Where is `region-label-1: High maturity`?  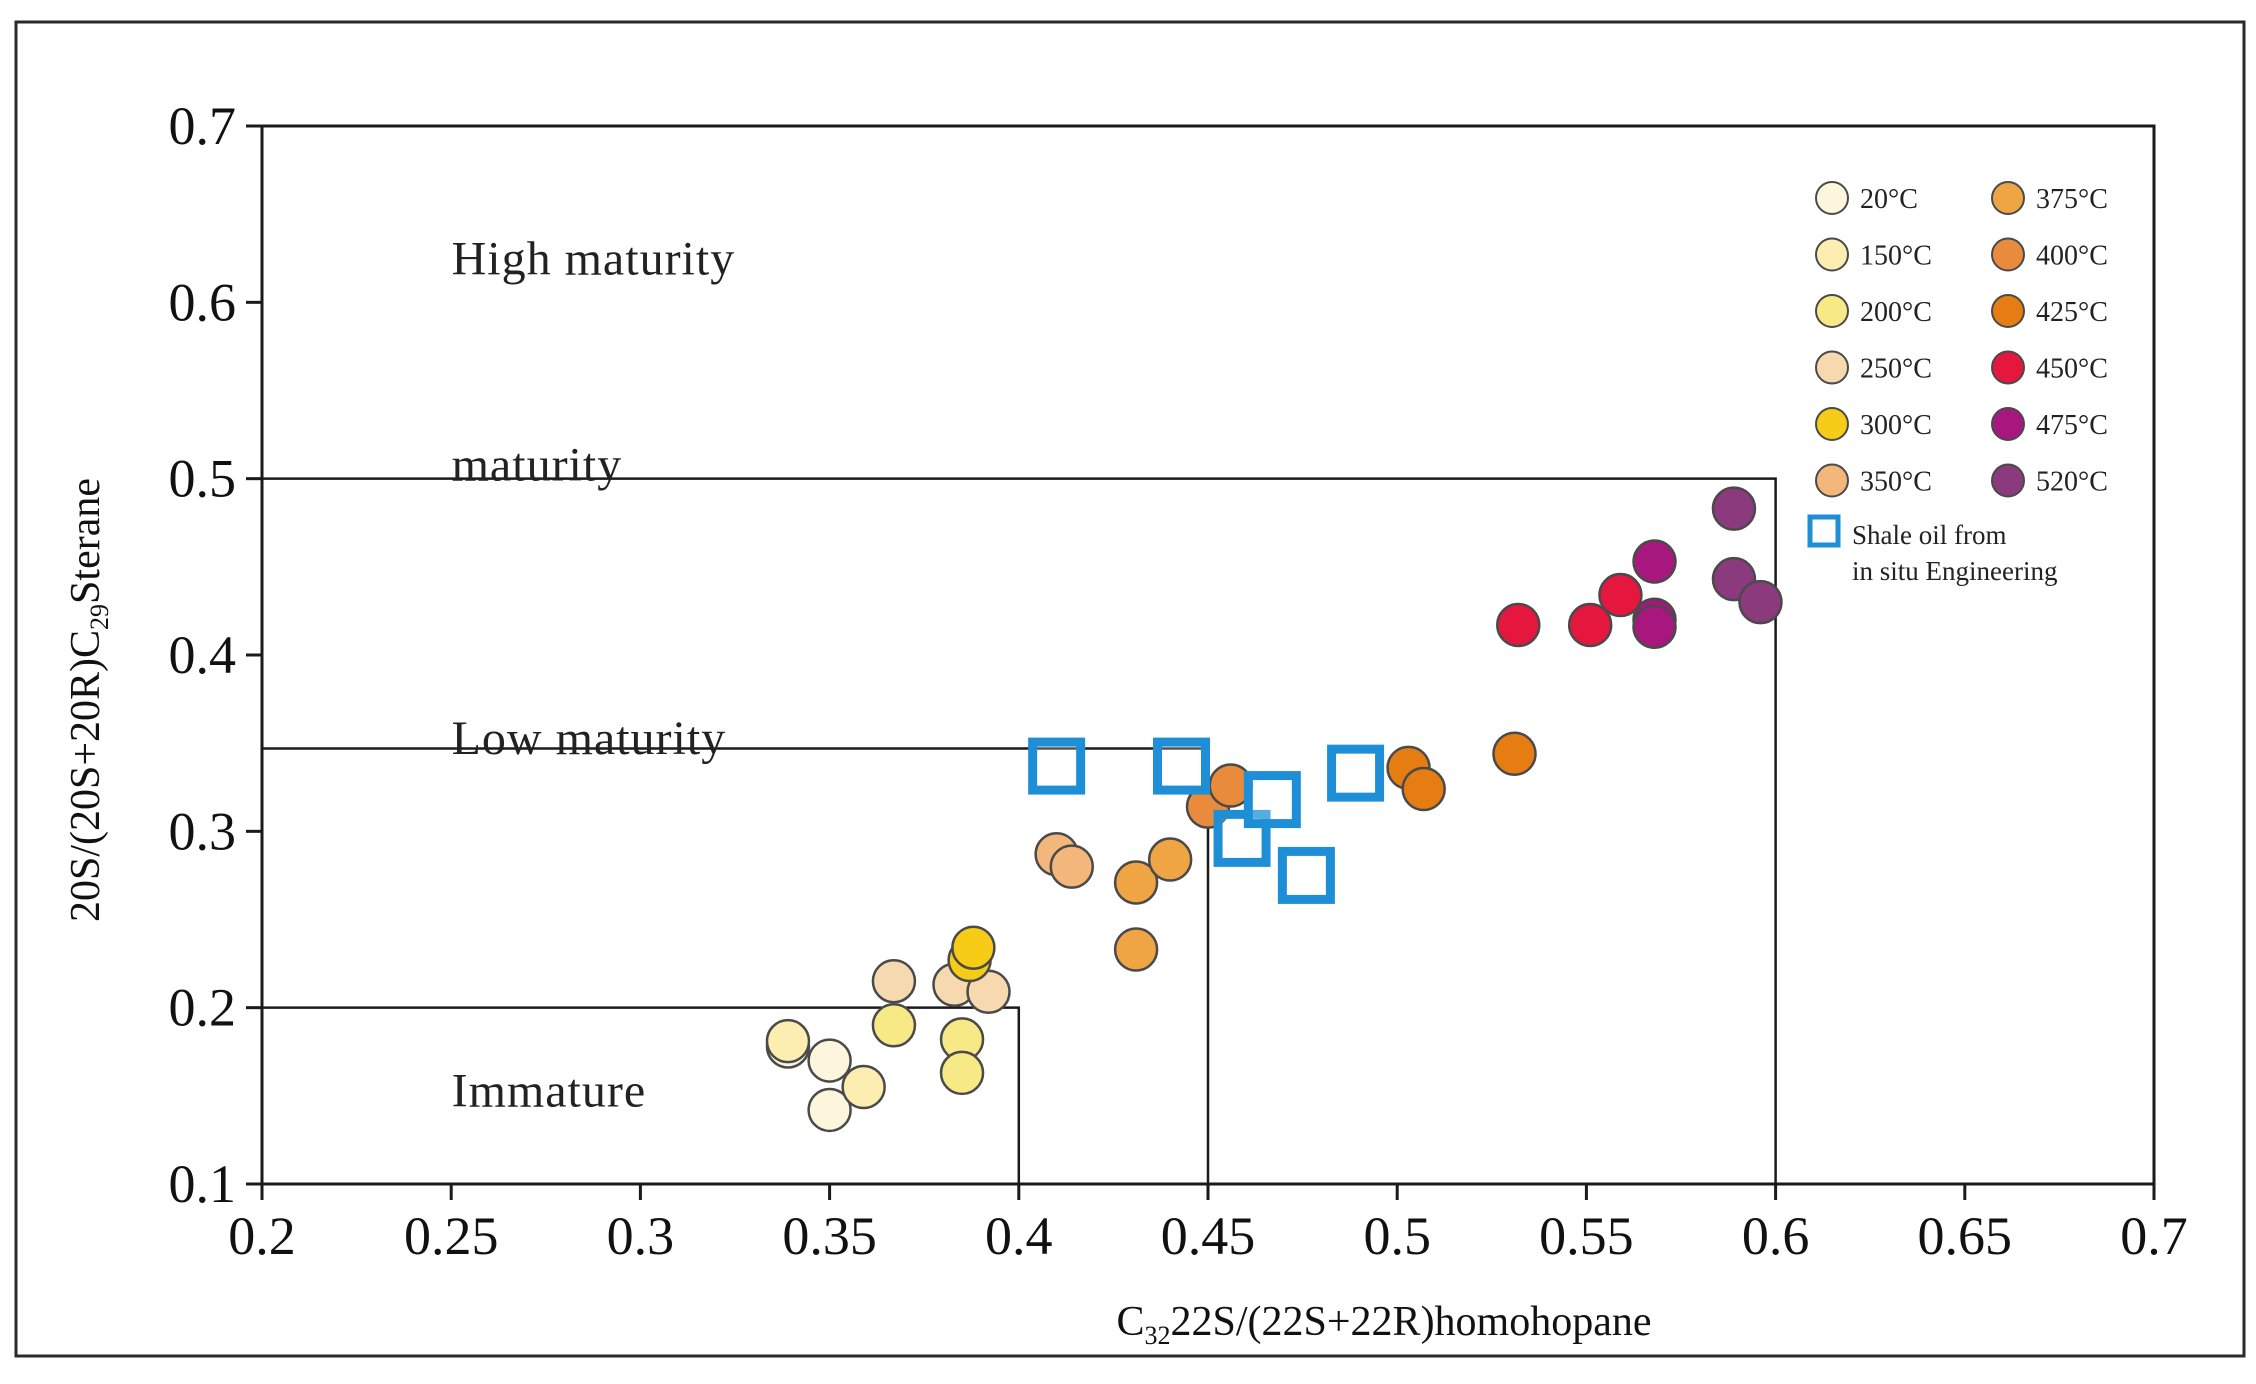
region-label-1: High maturity is located at coordinates (594, 258).